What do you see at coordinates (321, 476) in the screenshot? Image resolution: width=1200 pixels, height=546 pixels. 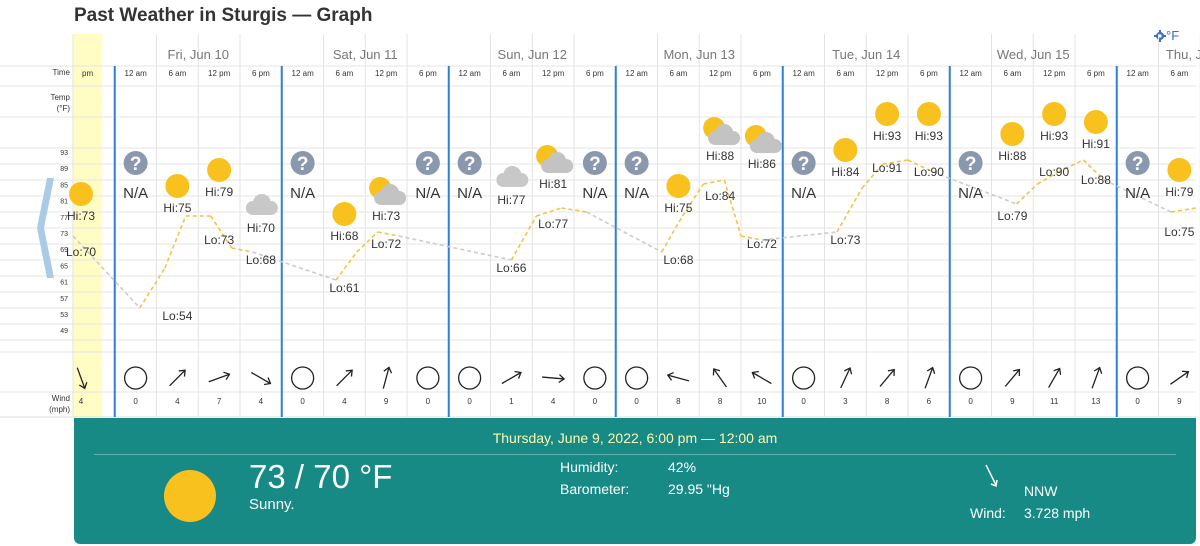 I see `summary-temperature: 73 / 70 °F` at bounding box center [321, 476].